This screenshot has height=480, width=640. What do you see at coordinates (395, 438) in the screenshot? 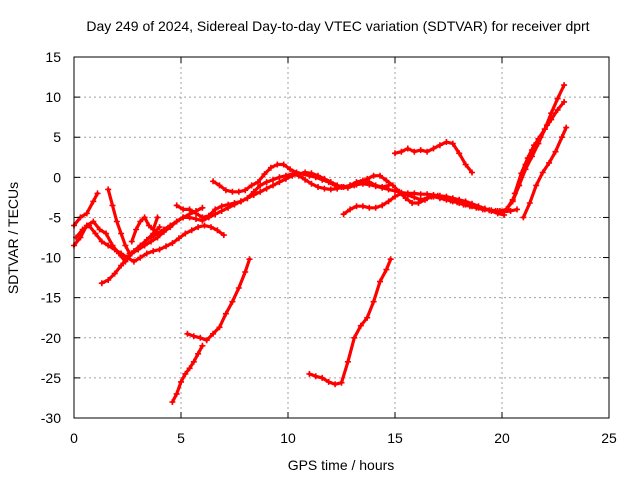
I see `x-tick-label: 15` at bounding box center [395, 438].